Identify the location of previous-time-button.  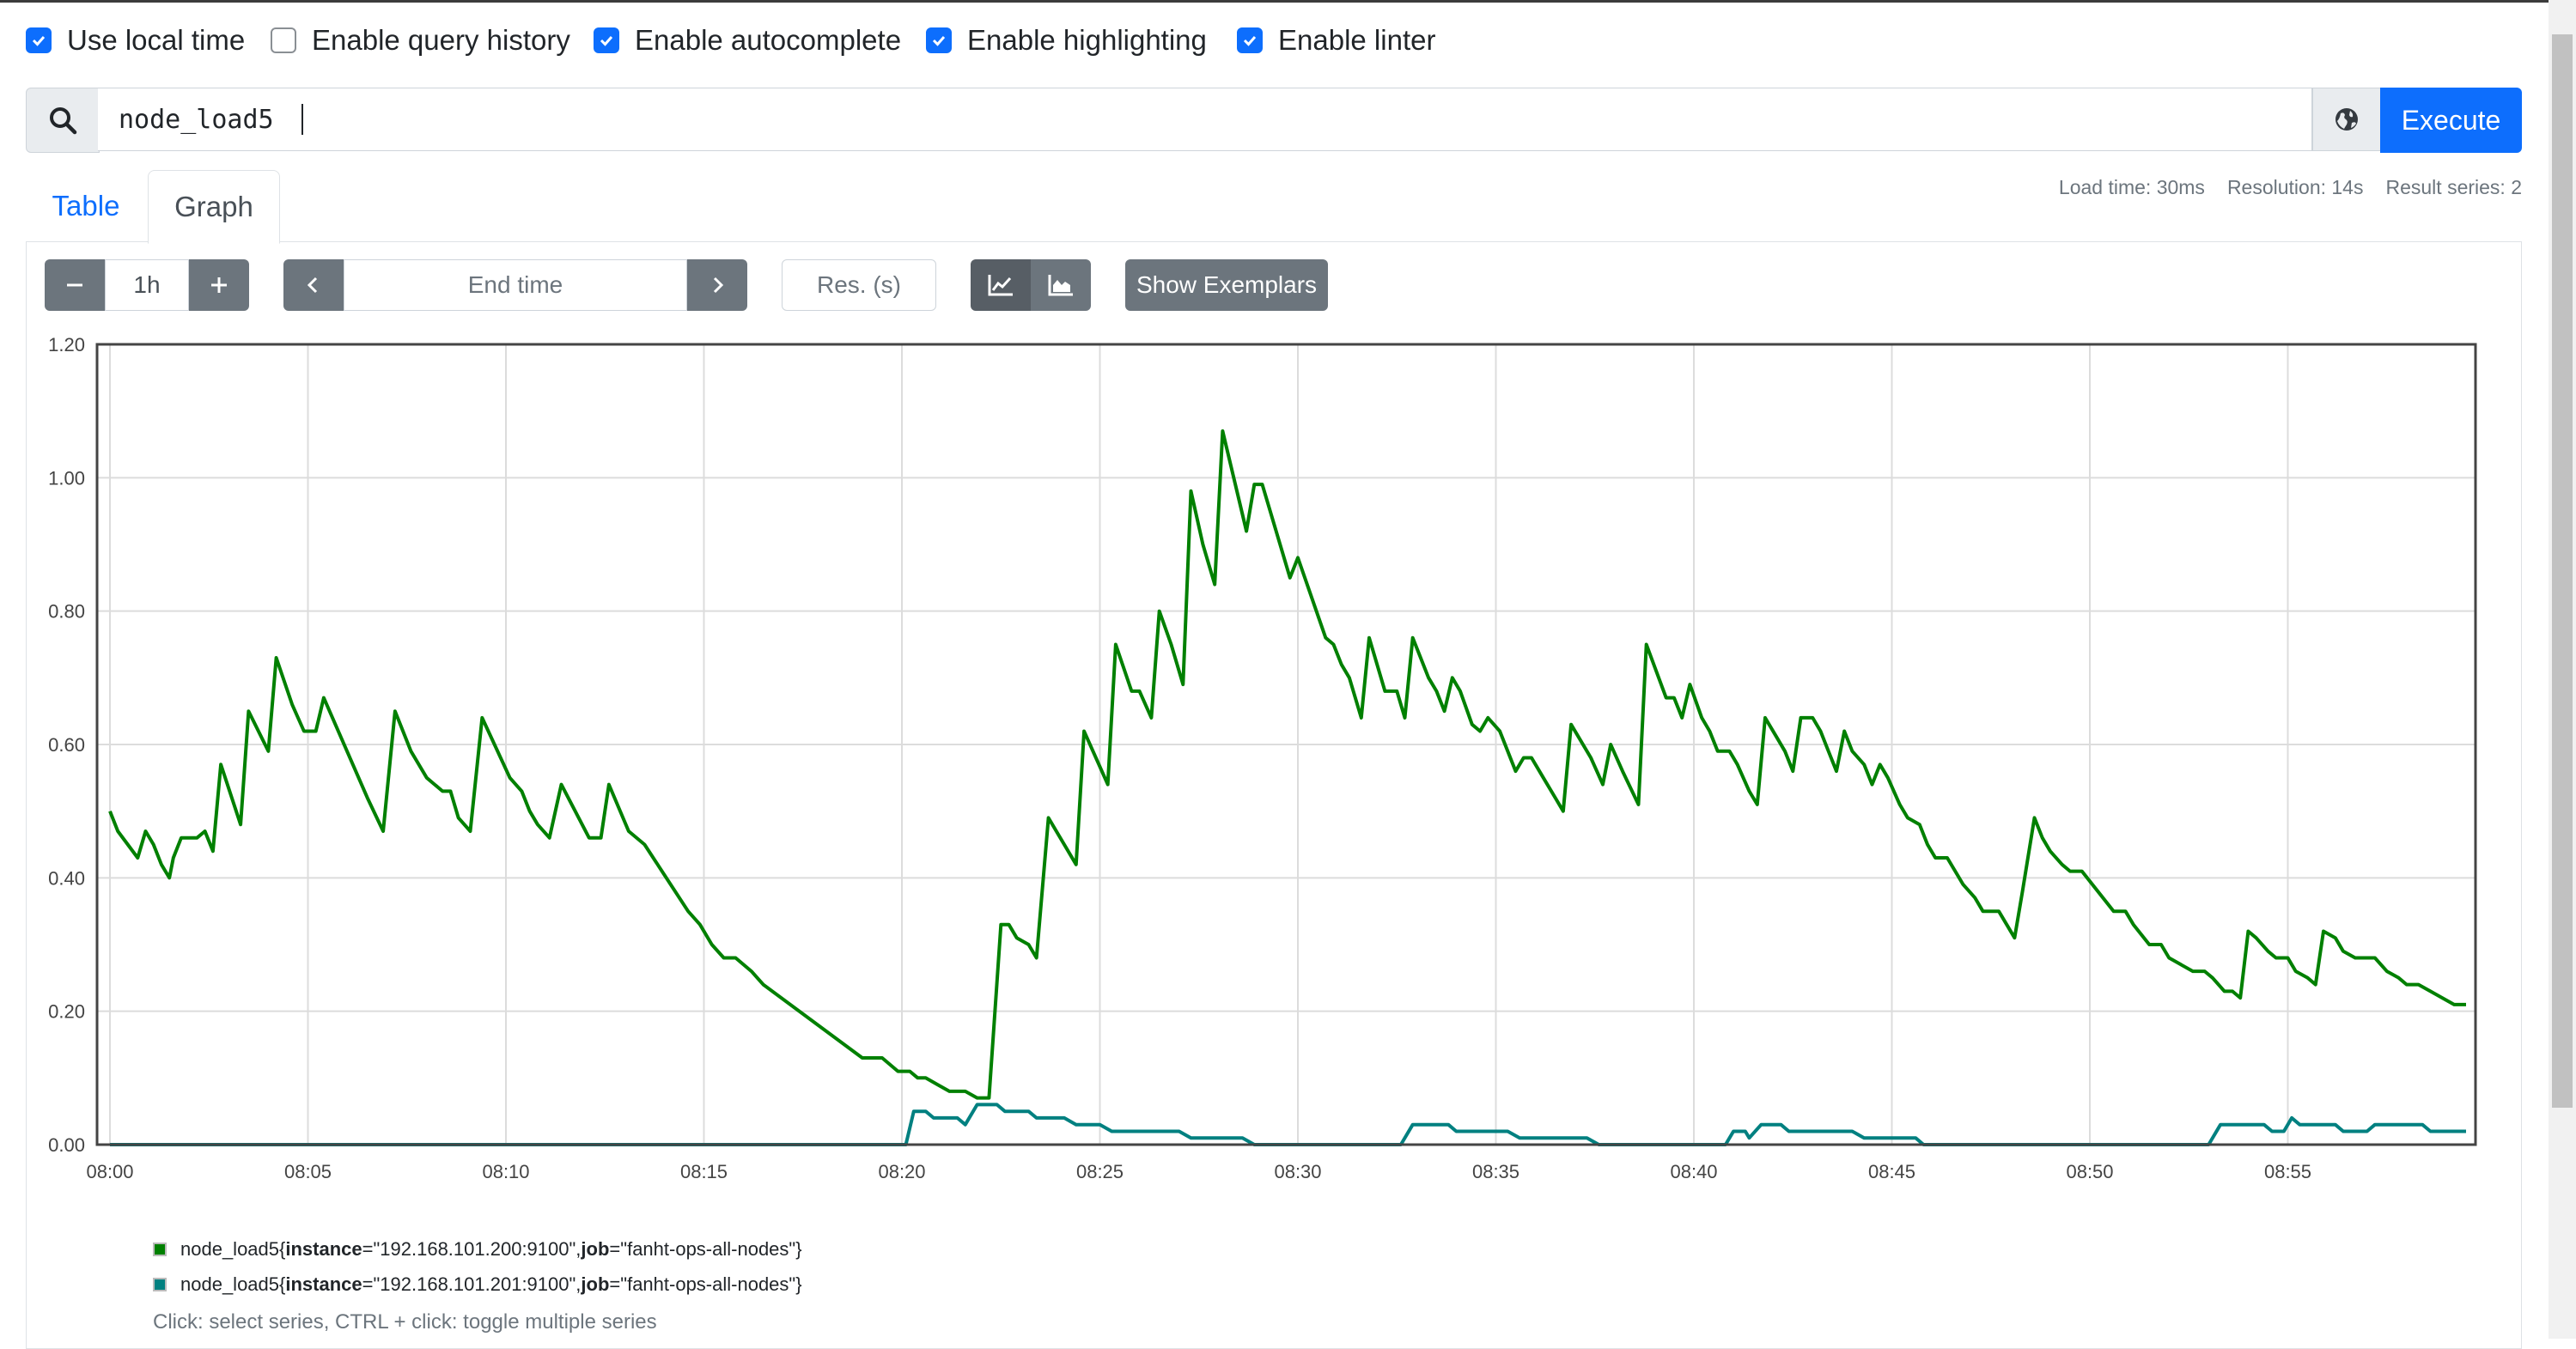
(313, 285).